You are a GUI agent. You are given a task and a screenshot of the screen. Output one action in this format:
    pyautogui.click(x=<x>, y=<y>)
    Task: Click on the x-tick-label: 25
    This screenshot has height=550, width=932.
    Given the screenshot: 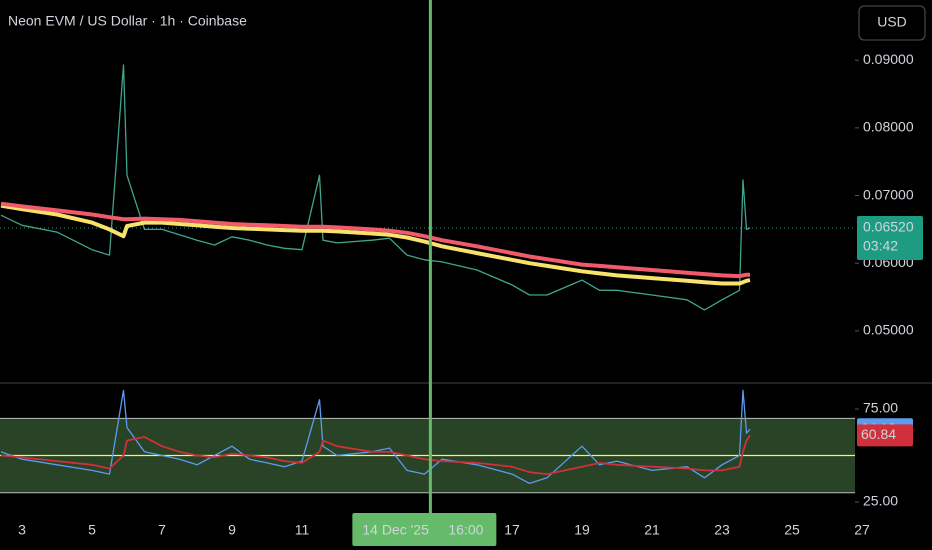 What is the action you would take?
    pyautogui.click(x=792, y=530)
    